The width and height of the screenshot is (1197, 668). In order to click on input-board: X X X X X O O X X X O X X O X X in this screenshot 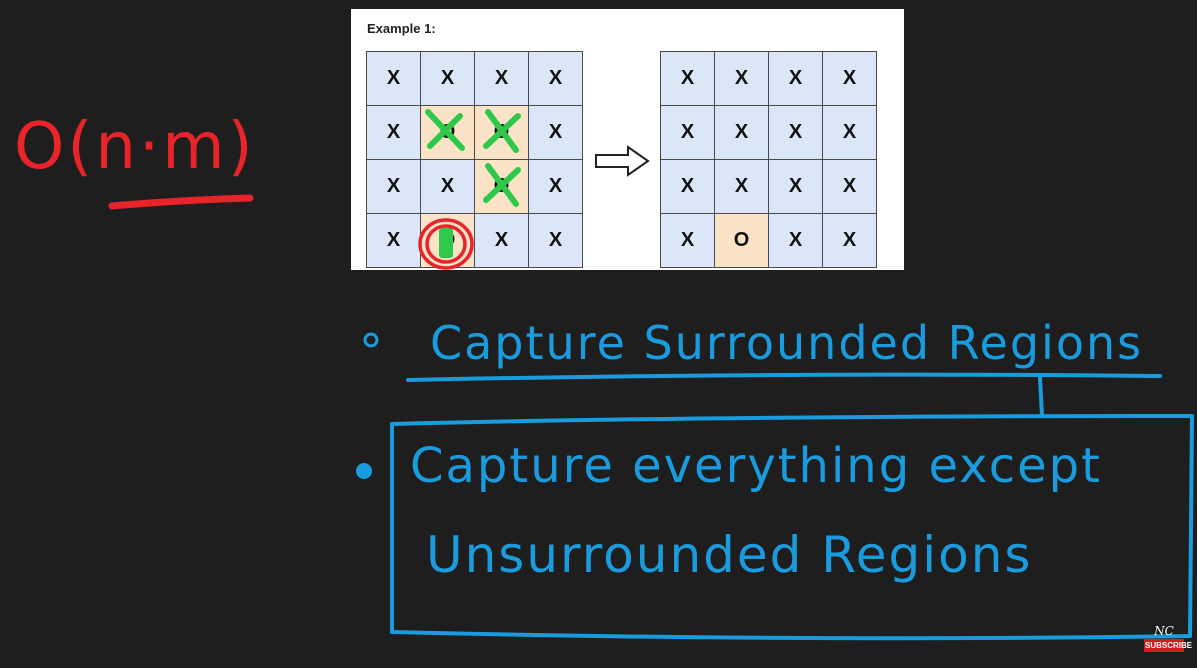, I will do `click(474, 159)`.